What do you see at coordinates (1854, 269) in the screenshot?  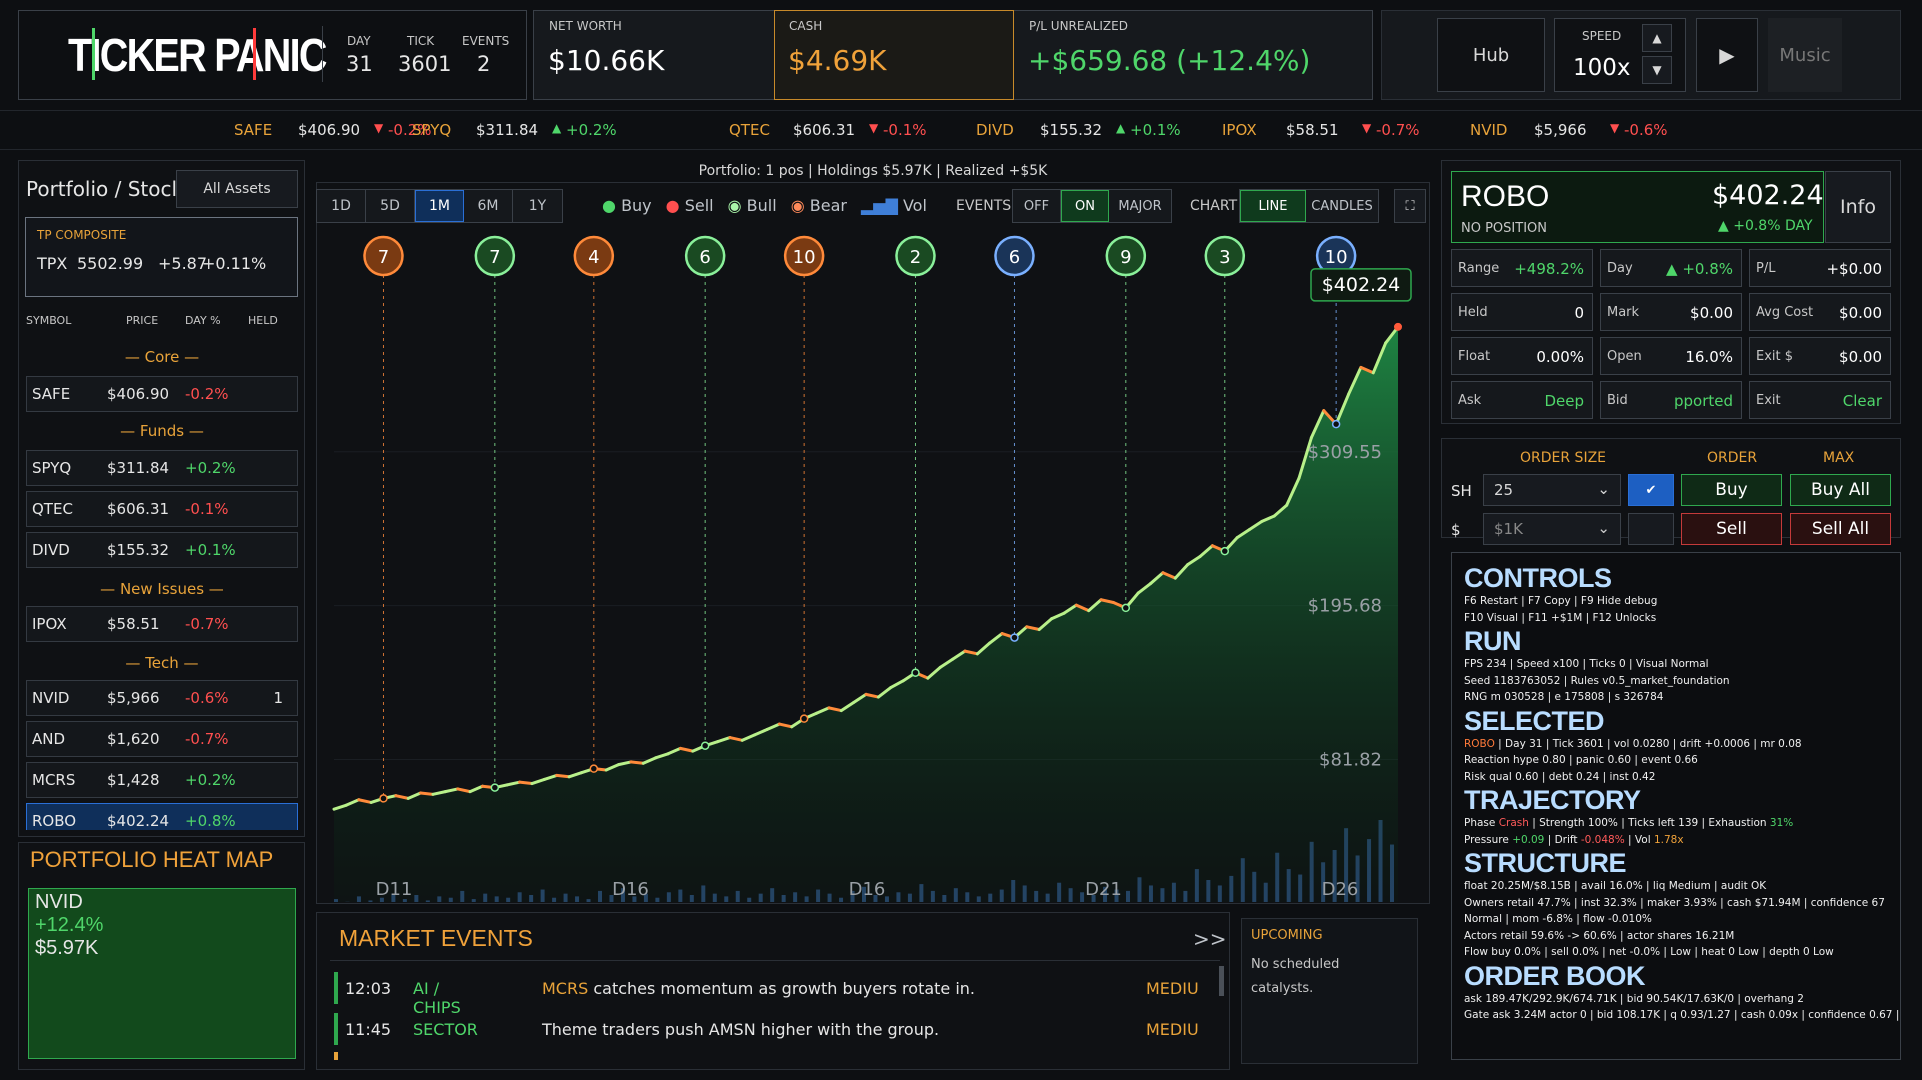 I see `stat-value: +$0.00` at bounding box center [1854, 269].